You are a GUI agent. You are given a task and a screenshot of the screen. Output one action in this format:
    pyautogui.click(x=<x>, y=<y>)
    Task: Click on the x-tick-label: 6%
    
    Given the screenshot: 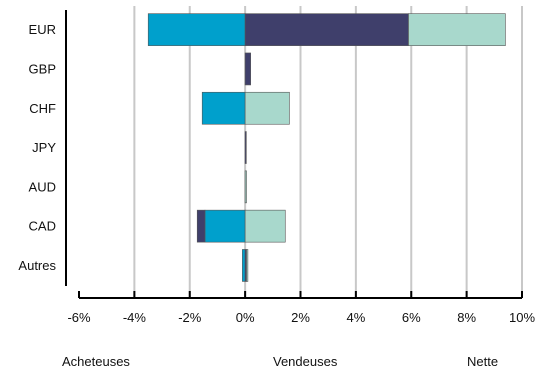 What is the action you would take?
    pyautogui.click(x=411, y=317)
    